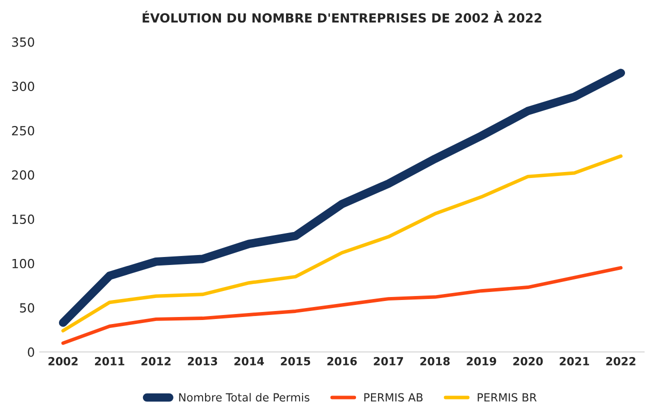  What do you see at coordinates (528, 361) in the screenshot?
I see `x-tick-label: 2020` at bounding box center [528, 361].